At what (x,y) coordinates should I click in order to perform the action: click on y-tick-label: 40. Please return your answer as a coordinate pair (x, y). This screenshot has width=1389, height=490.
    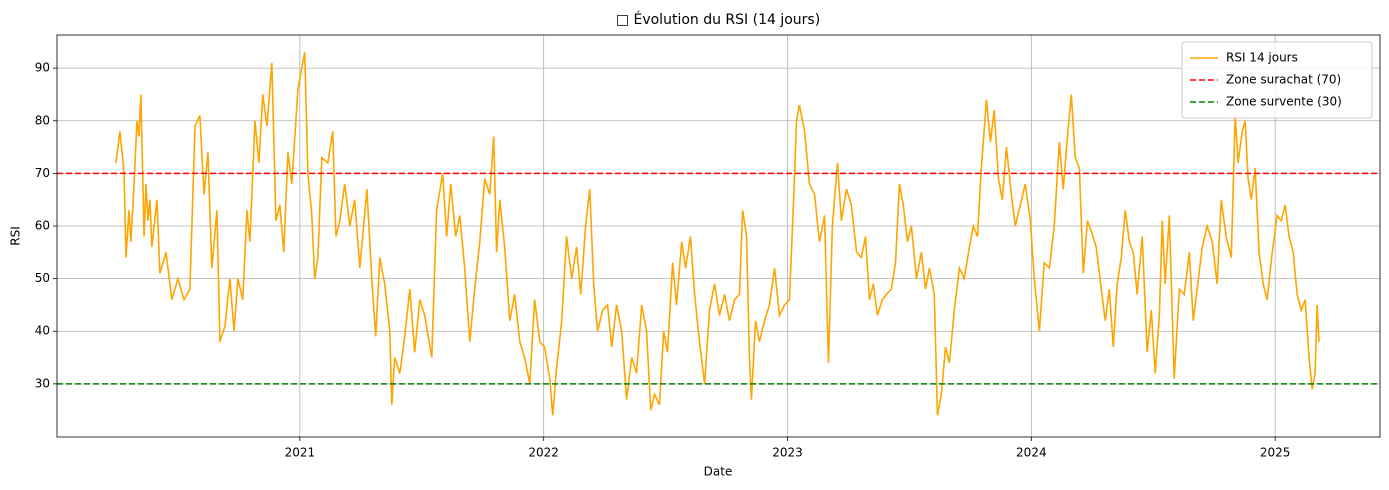
    Looking at the image, I should click on (42, 331).